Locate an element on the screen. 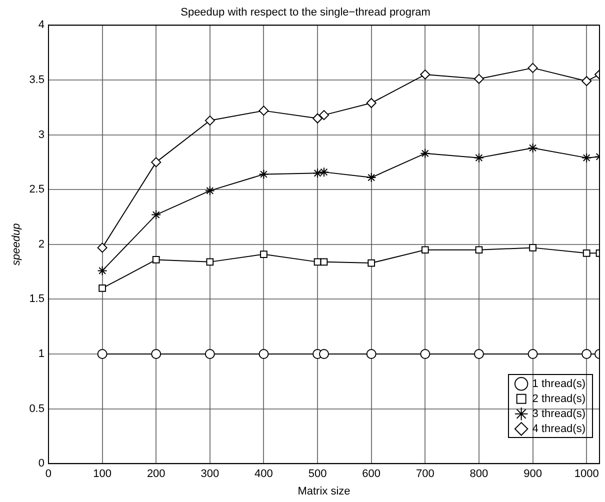 The width and height of the screenshot is (605, 502). chart-title: Speedup with respect to the single−thread program is located at coordinates (305, 12).